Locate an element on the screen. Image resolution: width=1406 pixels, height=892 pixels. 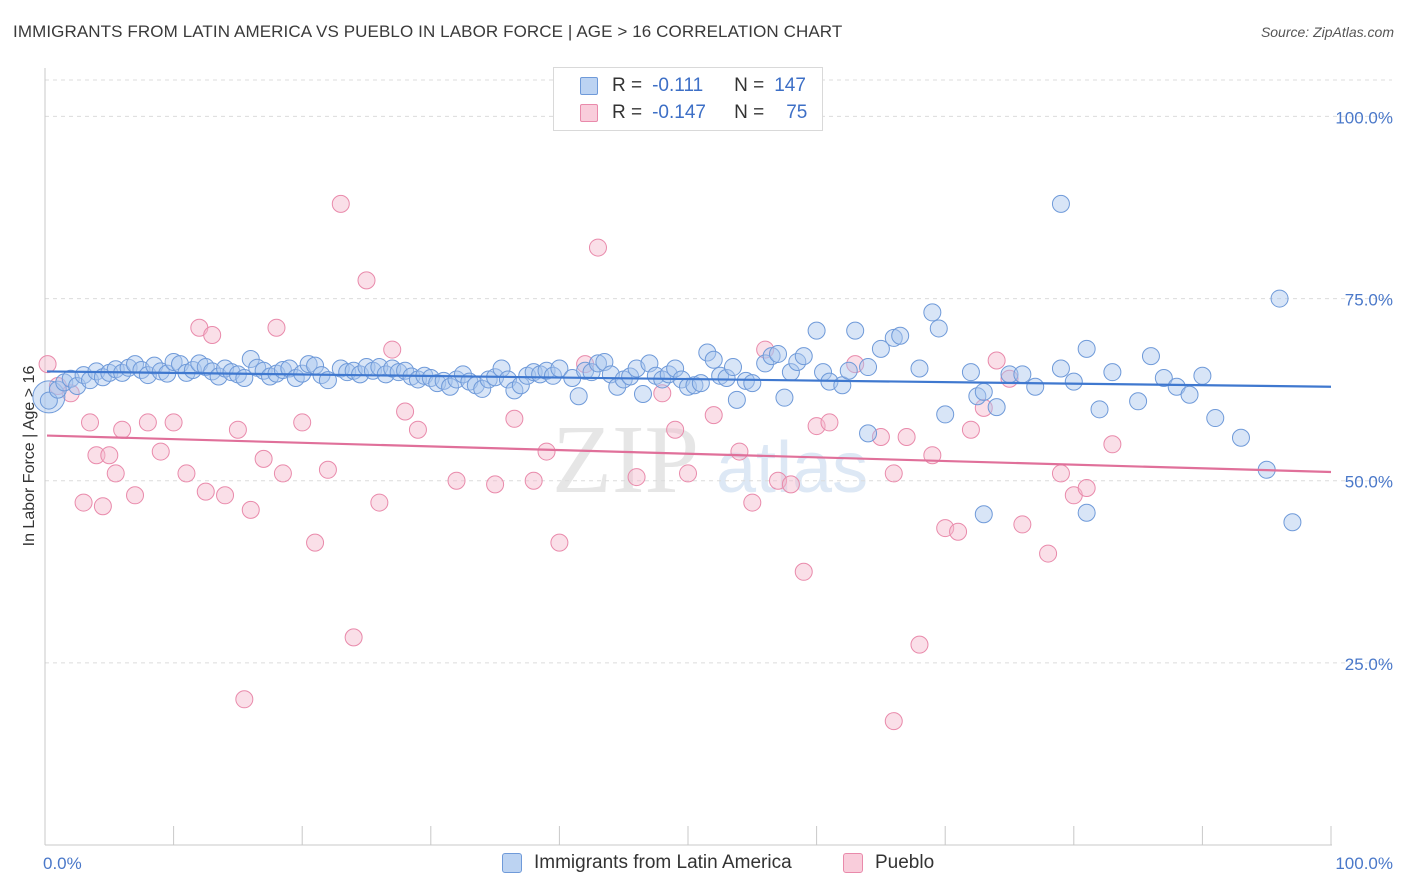
x-tick-label-min: 0.0% is located at coordinates (62, 863).